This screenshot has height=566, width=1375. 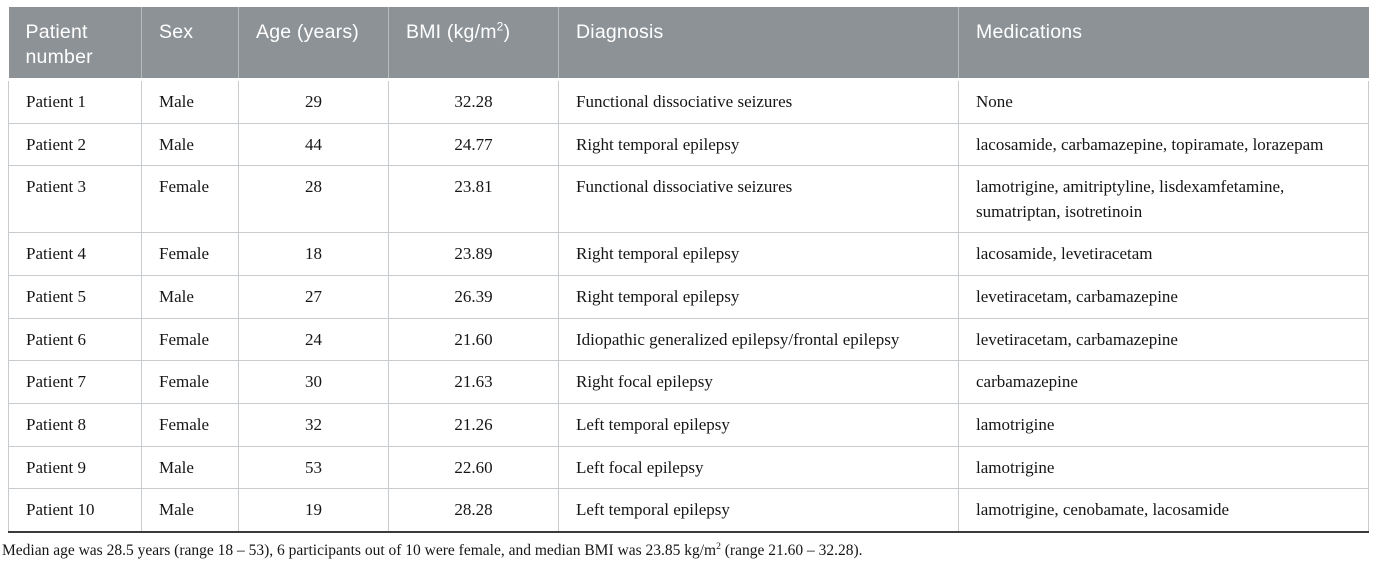 What do you see at coordinates (75, 144) in the screenshot?
I see `cell-patient: Patient 2` at bounding box center [75, 144].